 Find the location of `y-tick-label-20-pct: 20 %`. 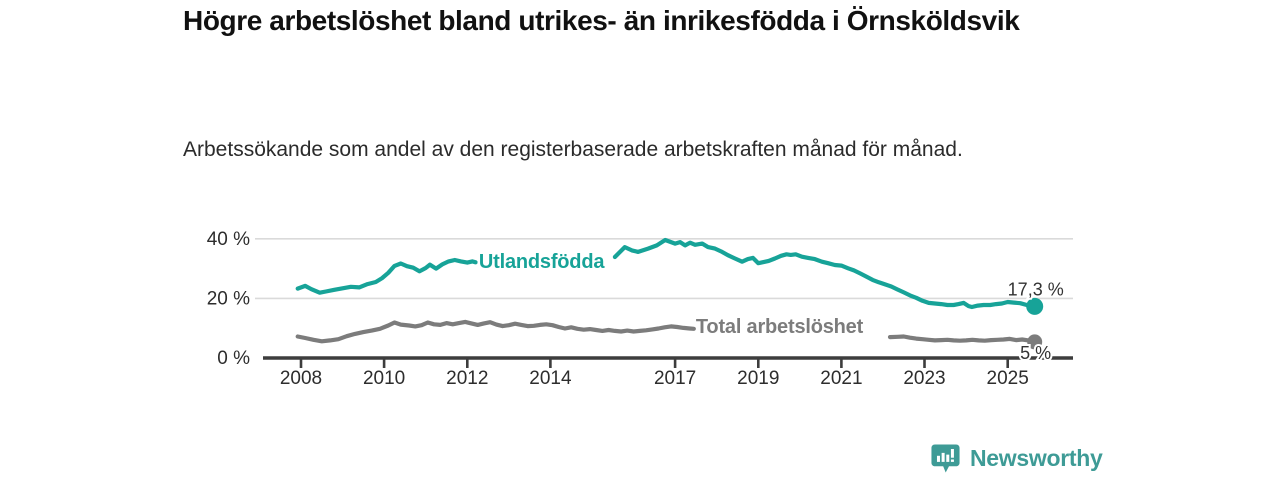

y-tick-label-20-pct: 20 % is located at coordinates (228, 298).